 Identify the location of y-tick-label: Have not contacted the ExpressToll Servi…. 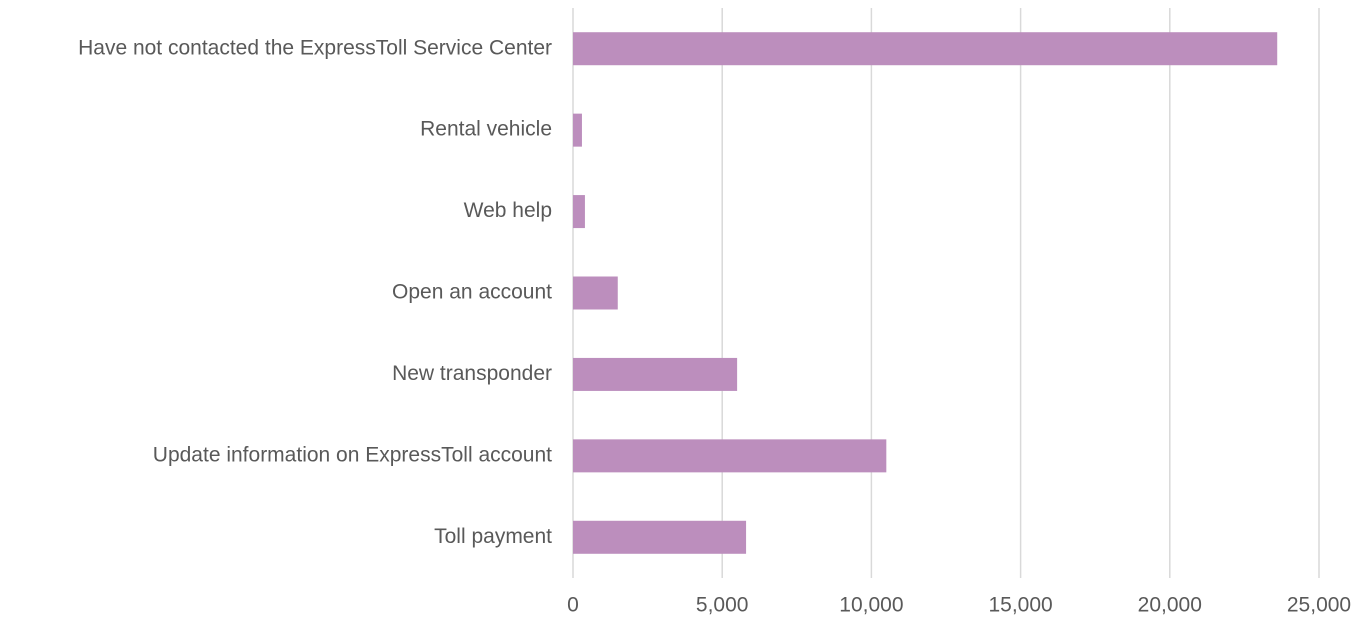
(315, 47).